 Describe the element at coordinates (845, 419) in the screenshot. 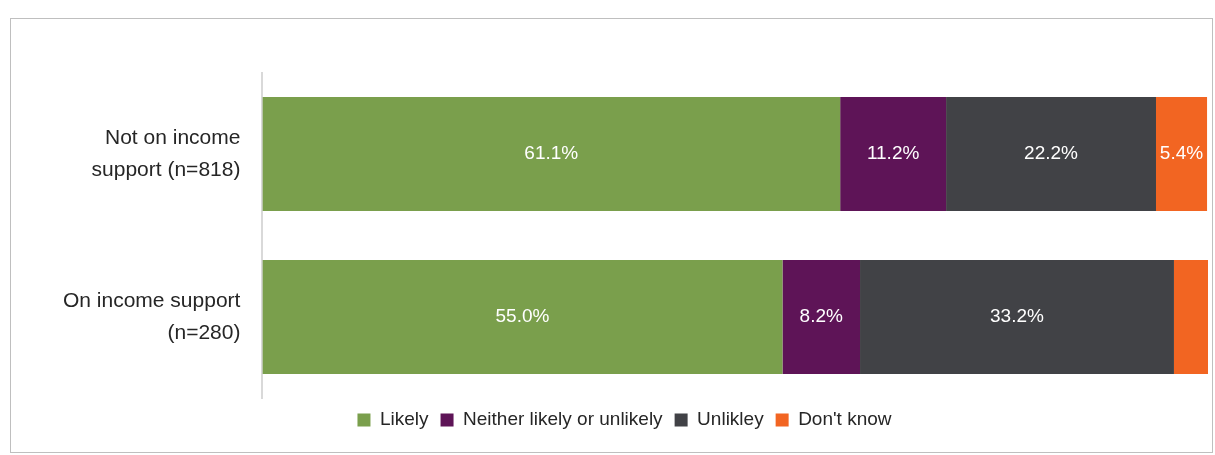

I see `legend-label: Don't know` at that location.